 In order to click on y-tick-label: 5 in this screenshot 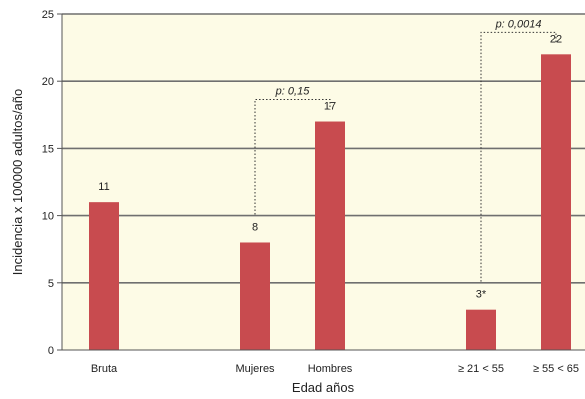, I will do `click(51, 284)`.